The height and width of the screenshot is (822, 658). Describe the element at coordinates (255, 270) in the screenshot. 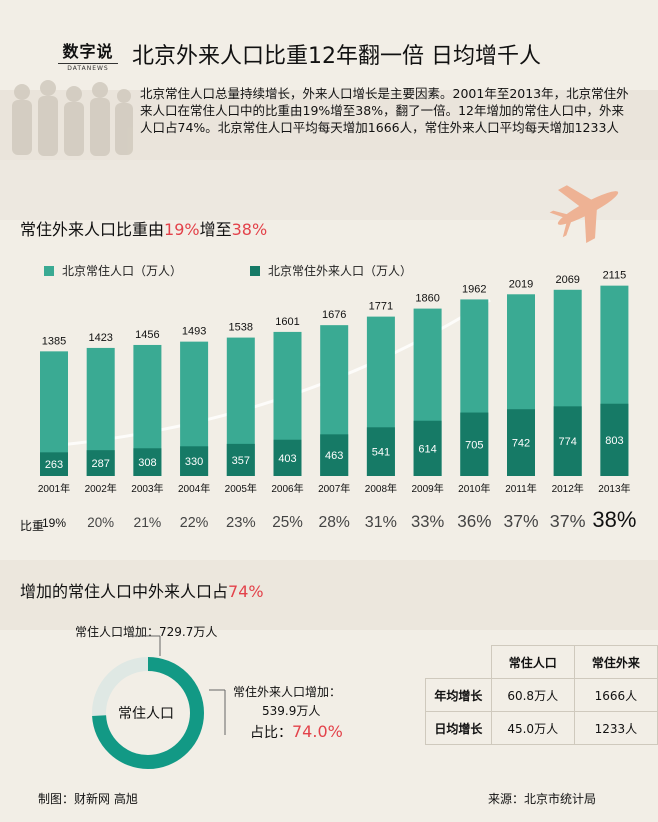

I see `legend-migrant-swatch` at that location.